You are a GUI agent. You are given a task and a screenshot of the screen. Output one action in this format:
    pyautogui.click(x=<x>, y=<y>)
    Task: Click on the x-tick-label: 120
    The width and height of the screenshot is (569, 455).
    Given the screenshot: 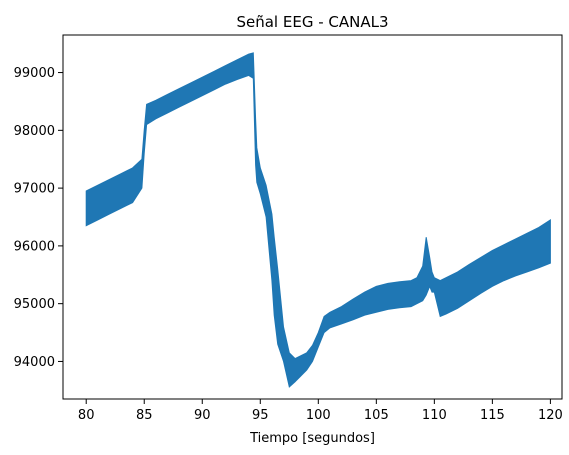 What is the action you would take?
    pyautogui.click(x=550, y=415)
    